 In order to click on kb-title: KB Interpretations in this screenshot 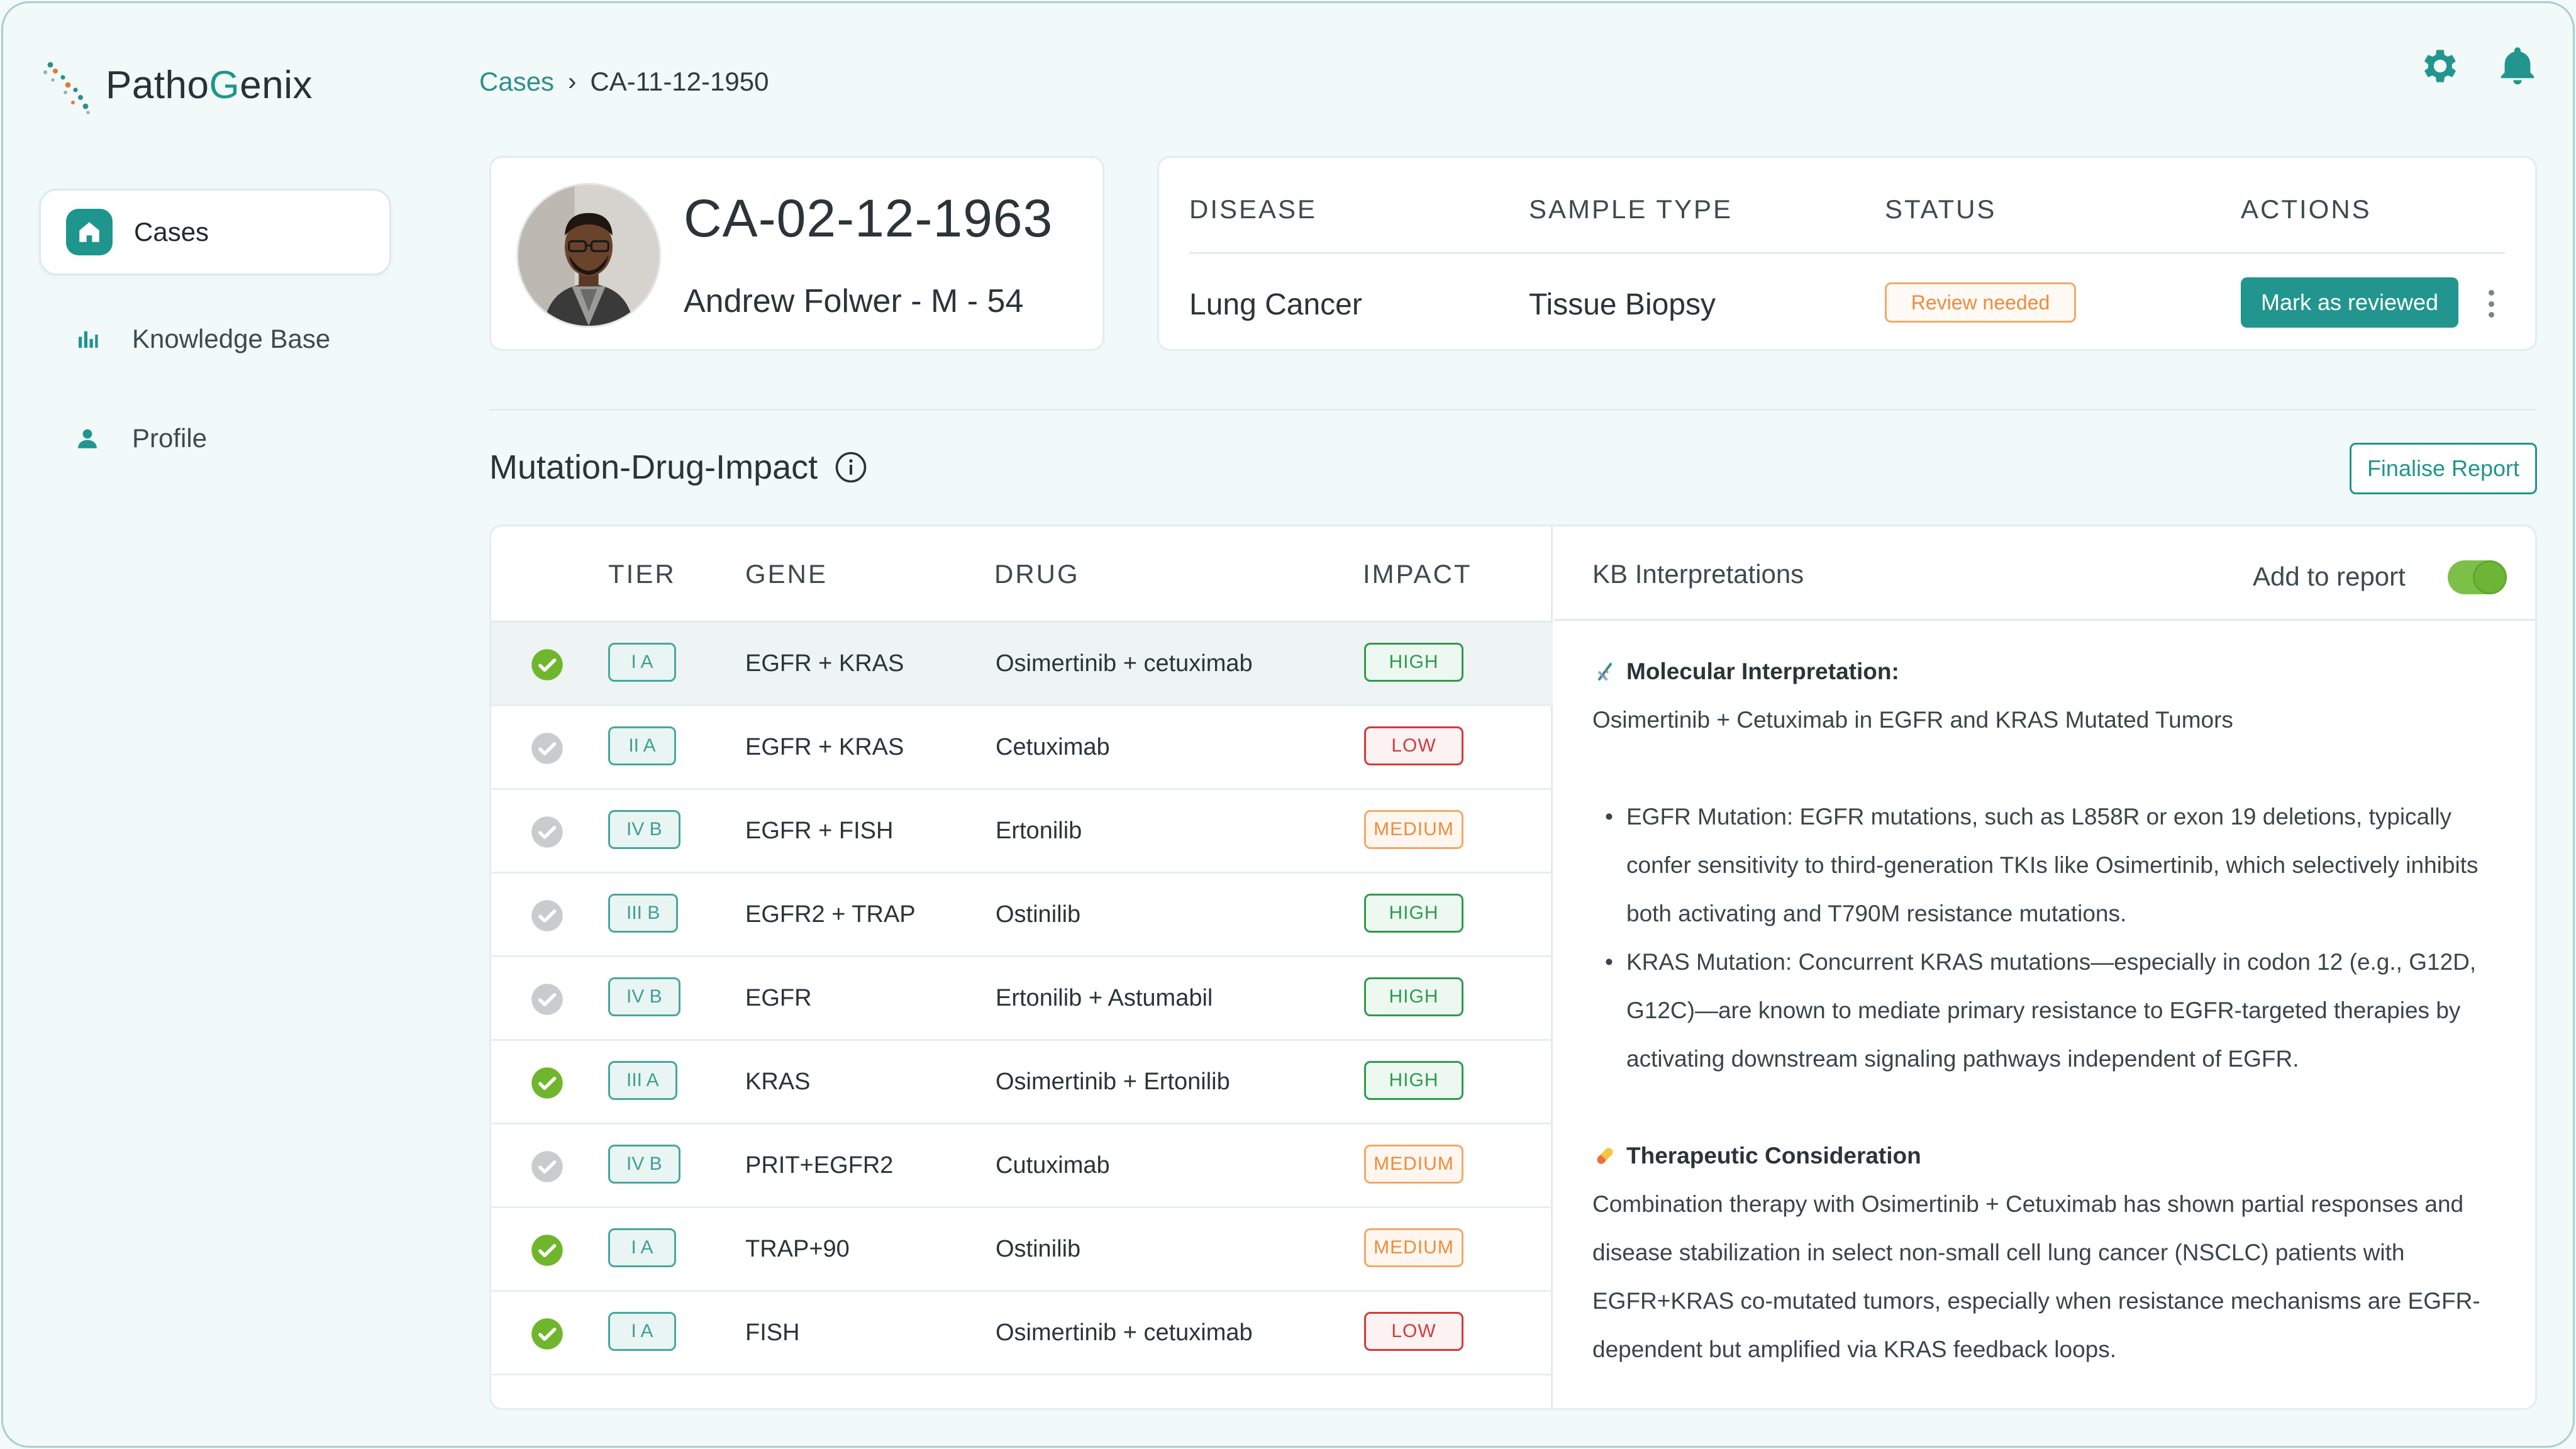, I will do `click(1698, 574)`.